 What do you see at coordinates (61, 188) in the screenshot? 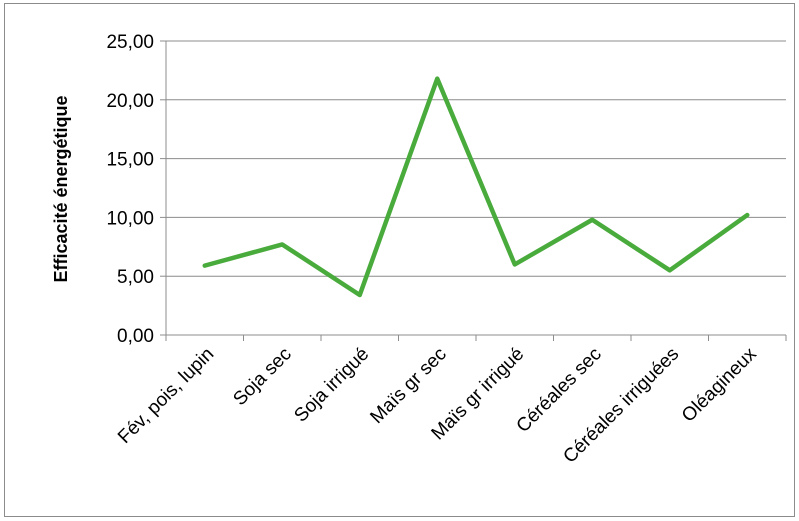
I see `y-axis-label: Efficacité énergétique` at bounding box center [61, 188].